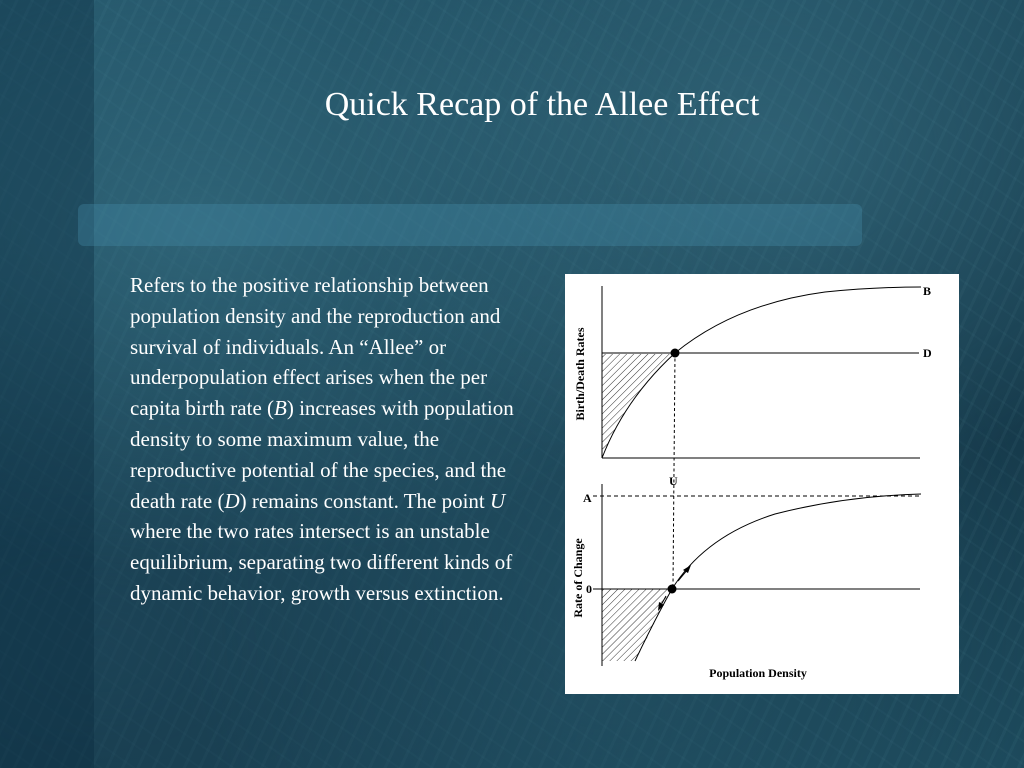  Describe the element at coordinates (470, 225) in the screenshot. I see `title-accent-bar` at that location.